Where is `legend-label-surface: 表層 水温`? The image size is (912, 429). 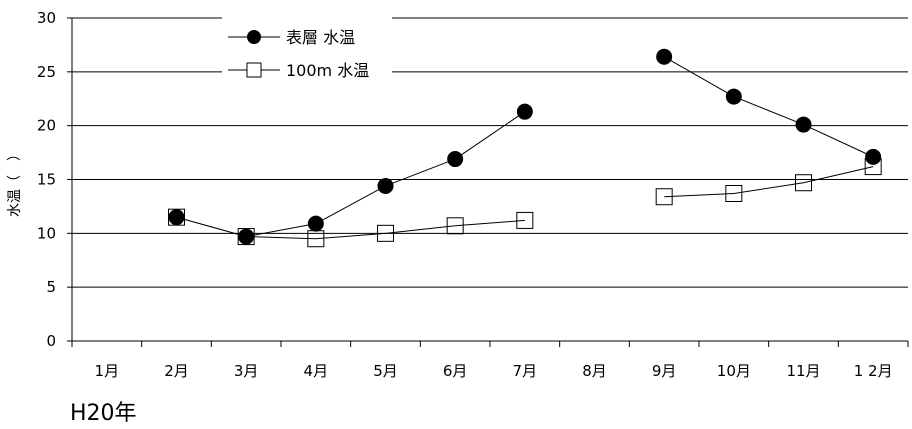 legend-label-surface: 表層 水温 is located at coordinates (320, 37).